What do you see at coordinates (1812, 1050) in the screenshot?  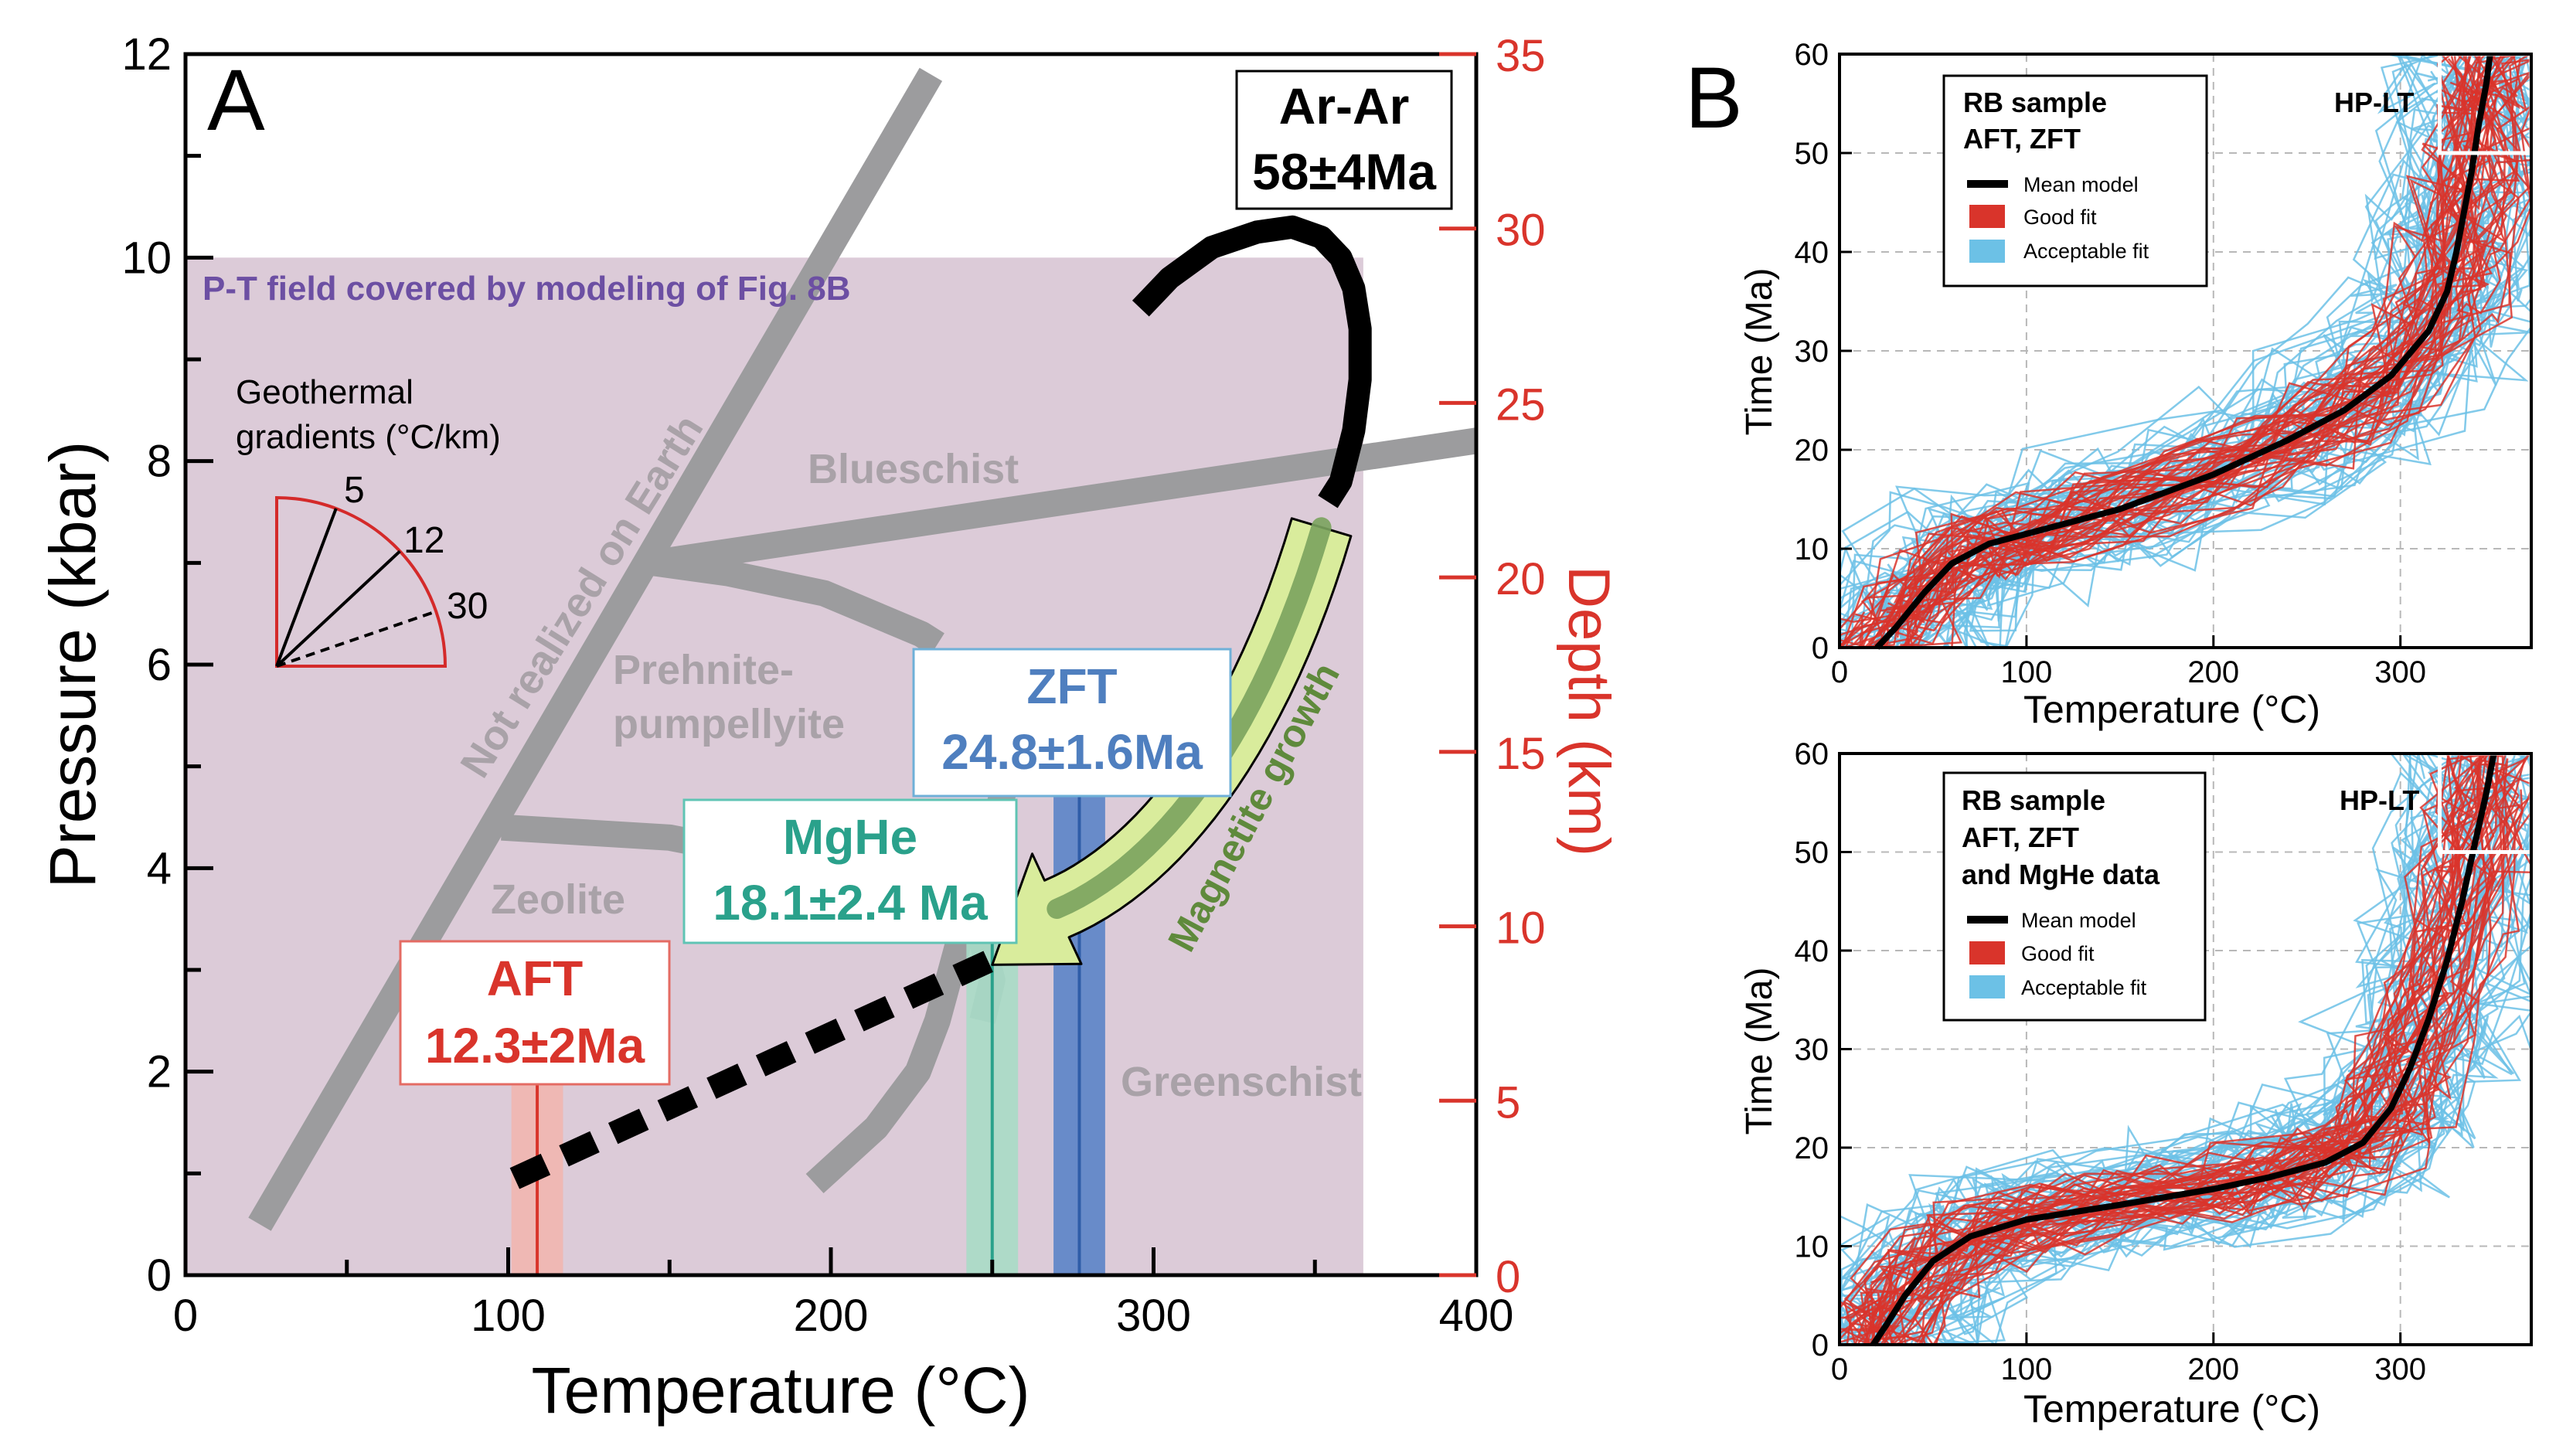 I see `b2-ytick-label-30: 30` at bounding box center [1812, 1050].